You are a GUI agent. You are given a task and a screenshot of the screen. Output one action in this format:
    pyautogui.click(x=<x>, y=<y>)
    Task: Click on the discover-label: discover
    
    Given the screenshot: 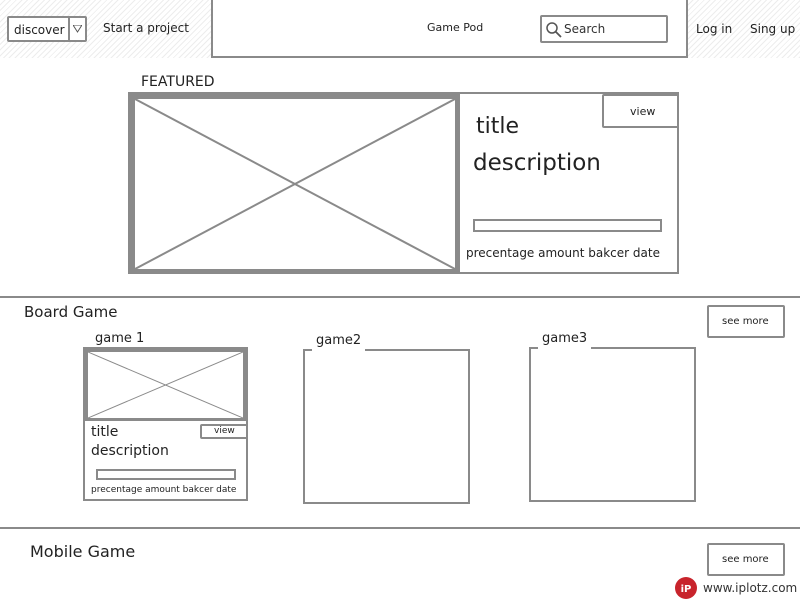 What is the action you would take?
    pyautogui.click(x=39, y=30)
    